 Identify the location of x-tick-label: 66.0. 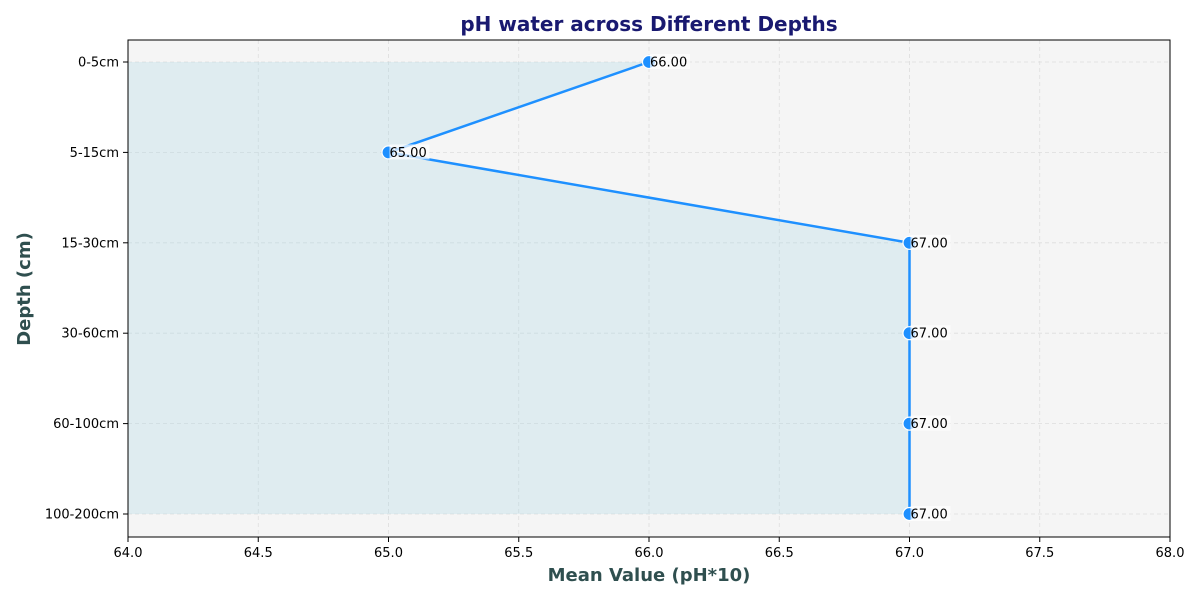
(649, 553).